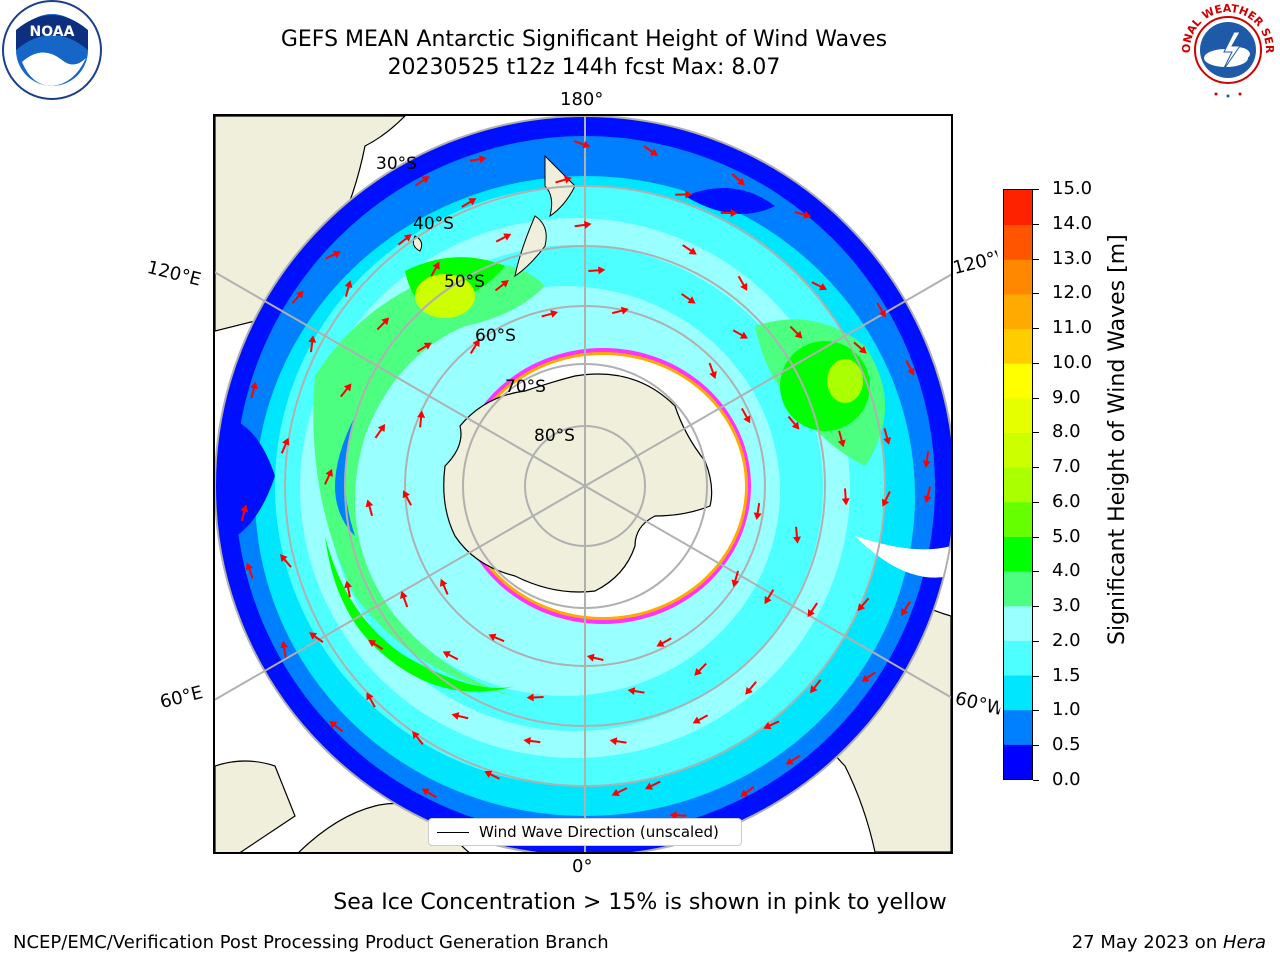  Describe the element at coordinates (1018, 484) in the screenshot. I see `colorbar` at that location.